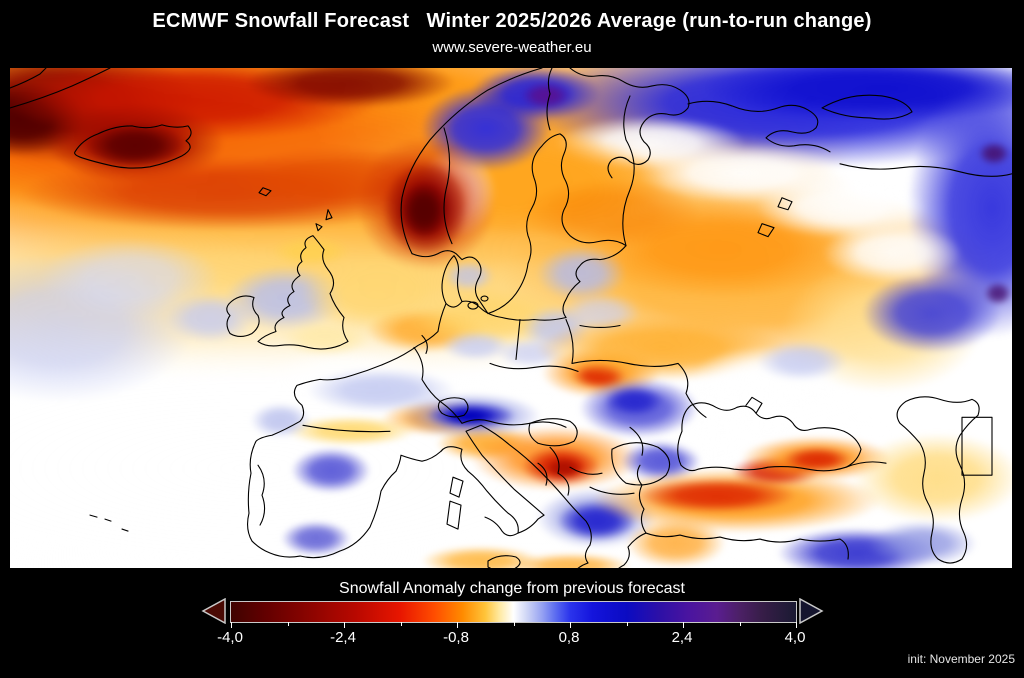 The image size is (1024, 678). I want to click on colorbar-gradient, so click(513, 614).